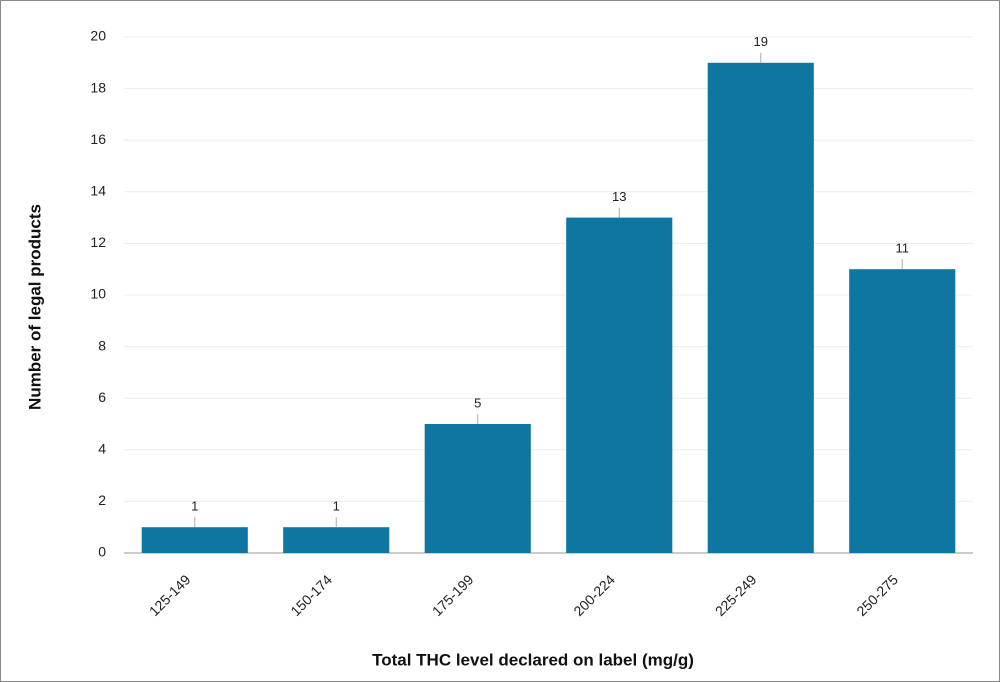  I want to click on y-tick-label: 18, so click(98, 87).